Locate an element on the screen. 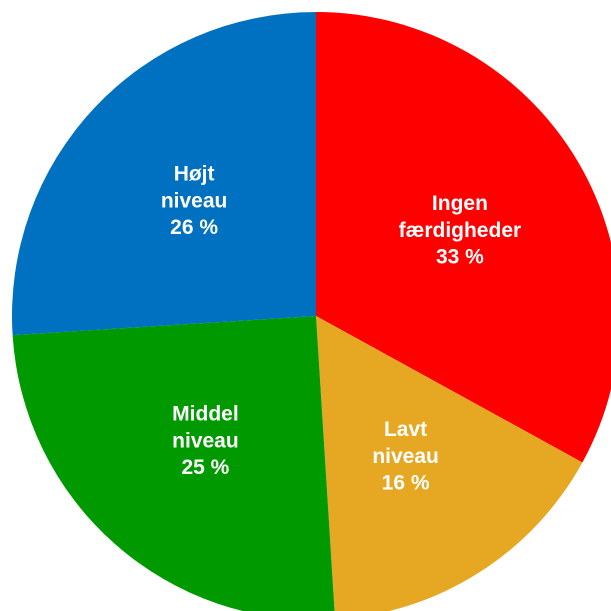 The image size is (611, 611). slice-value-label: 16 % is located at coordinates (406, 483).